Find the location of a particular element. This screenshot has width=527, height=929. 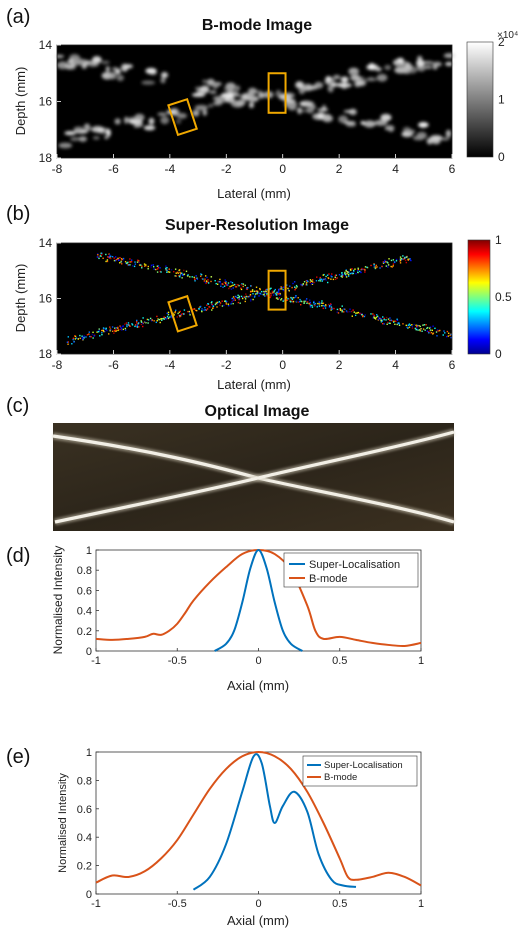

b-colorbar-tick-label: 1 is located at coordinates (498, 240).